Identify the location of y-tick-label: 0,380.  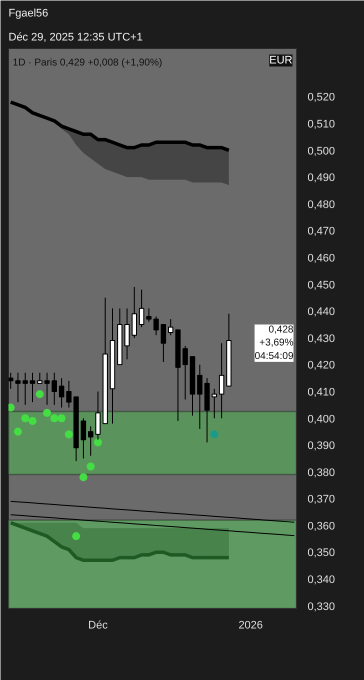
(322, 472).